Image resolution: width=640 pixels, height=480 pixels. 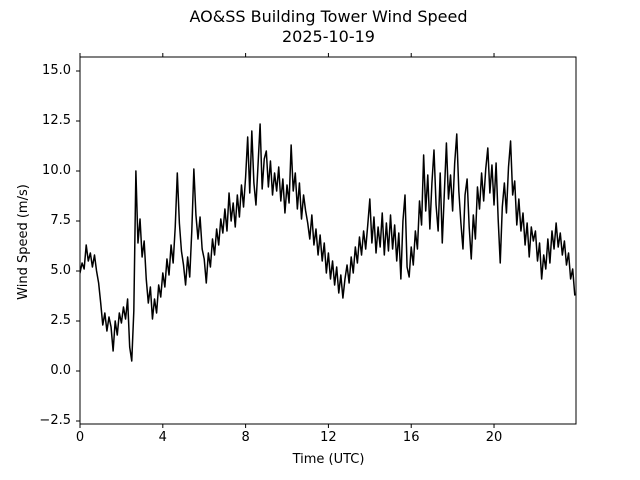 What do you see at coordinates (56, 70) in the screenshot?
I see `y-tick-label: 15.0` at bounding box center [56, 70].